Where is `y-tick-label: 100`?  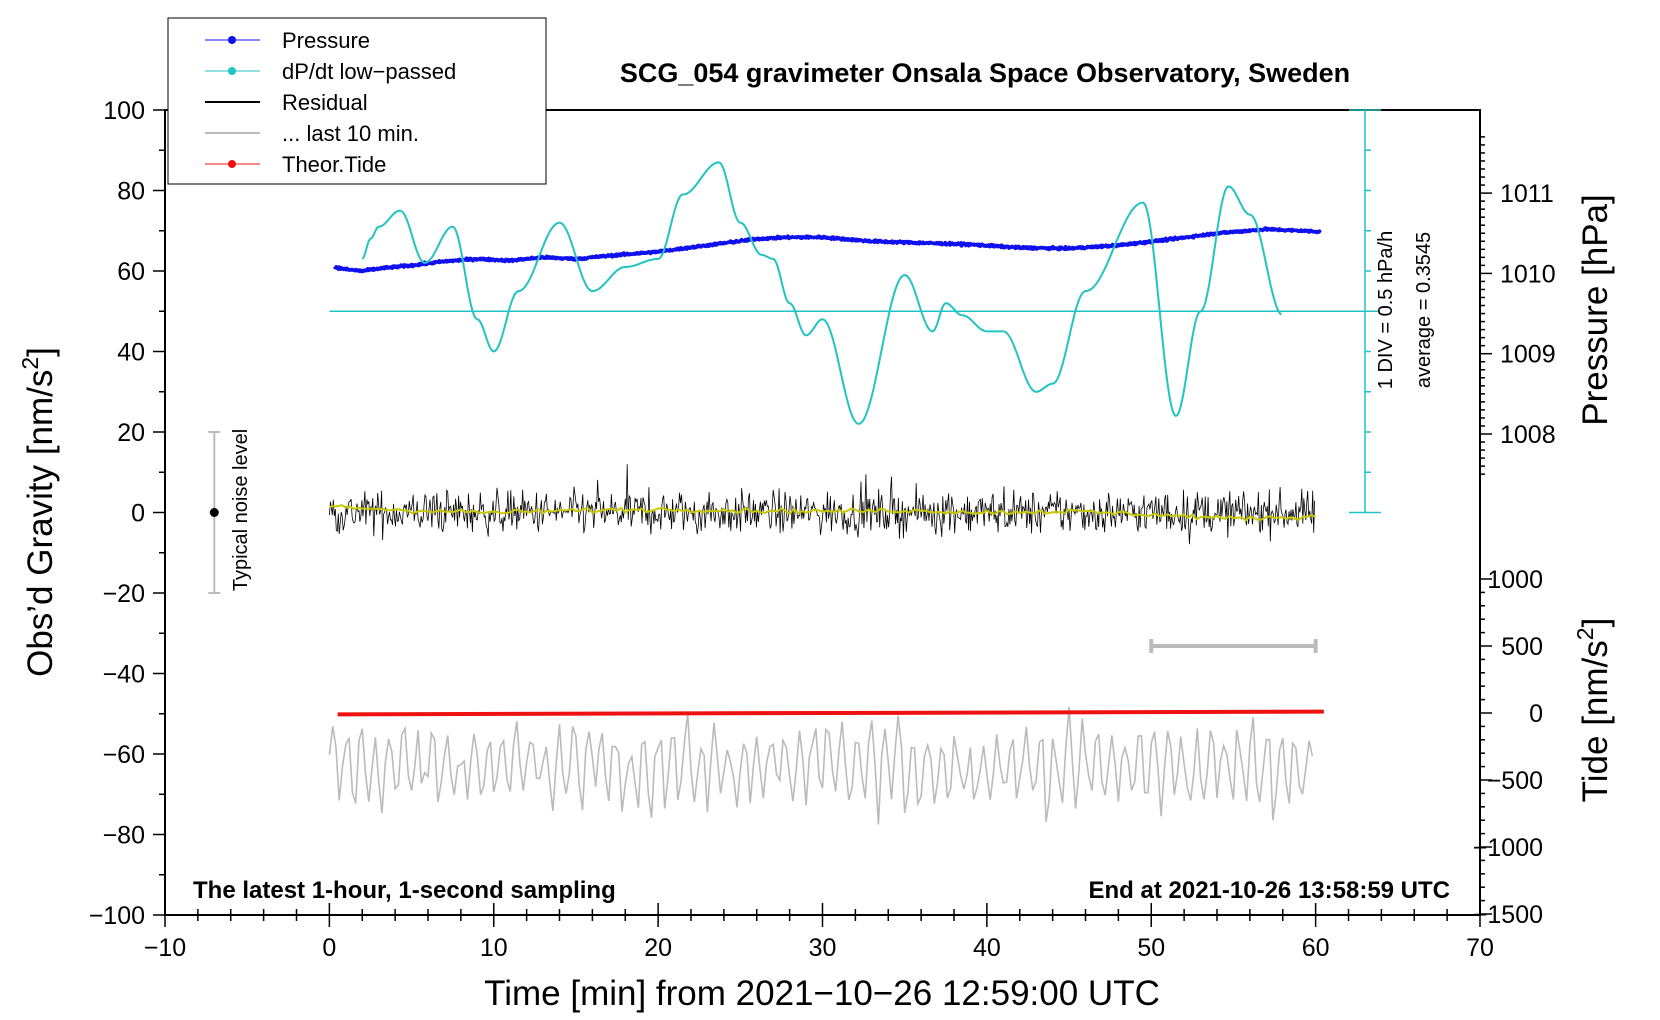 y-tick-label: 100 is located at coordinates (124, 111).